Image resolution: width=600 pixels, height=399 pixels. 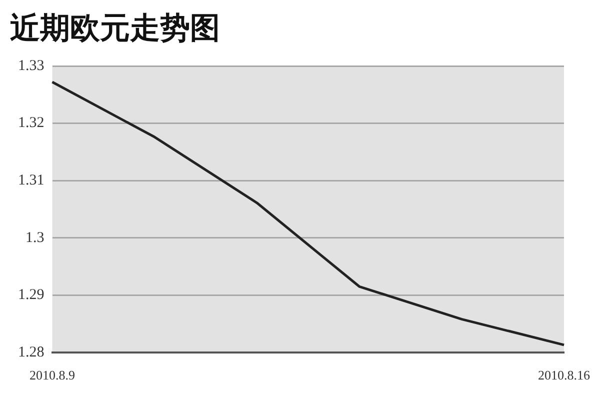 I want to click on y-tick-label: 1.31, so click(x=31, y=180).